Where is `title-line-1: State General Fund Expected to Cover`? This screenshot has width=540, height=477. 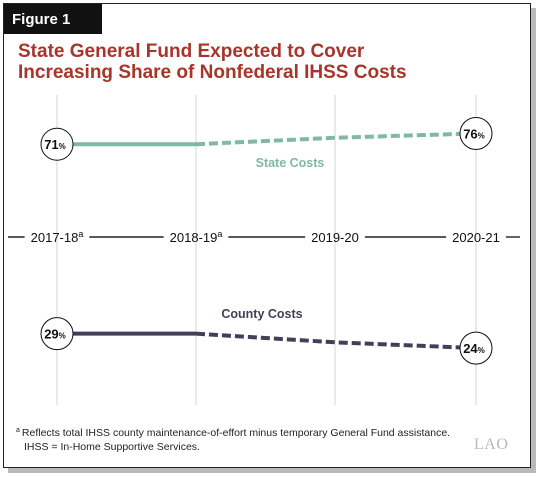
title-line-1: State General Fund Expected to Cover is located at coordinates (191, 51).